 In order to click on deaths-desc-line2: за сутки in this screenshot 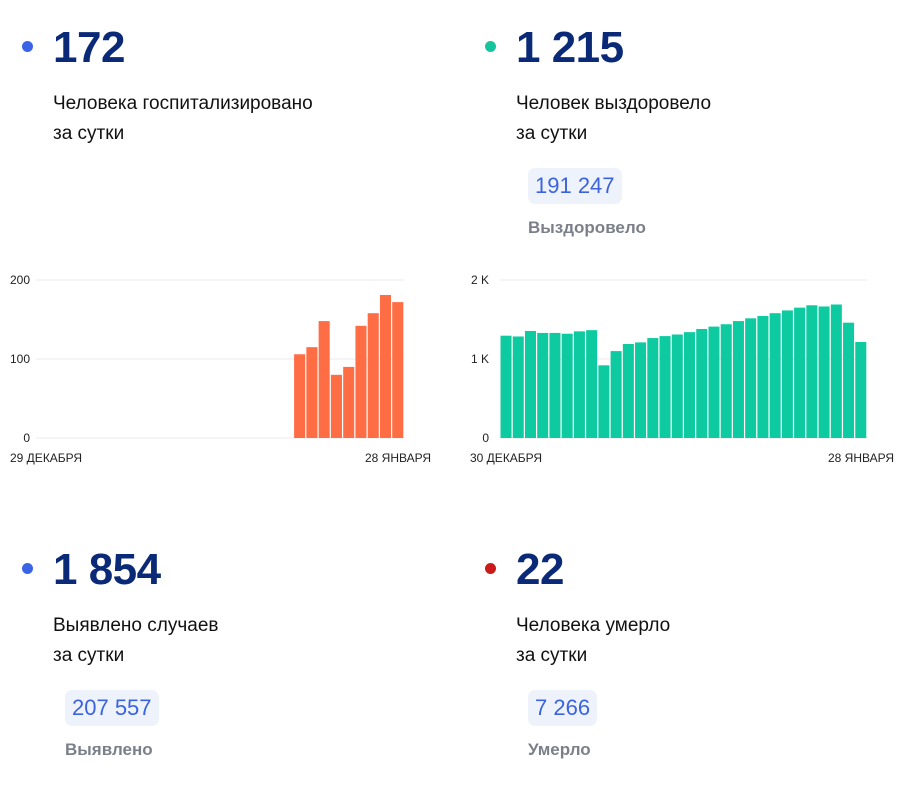, I will do `click(552, 655)`.